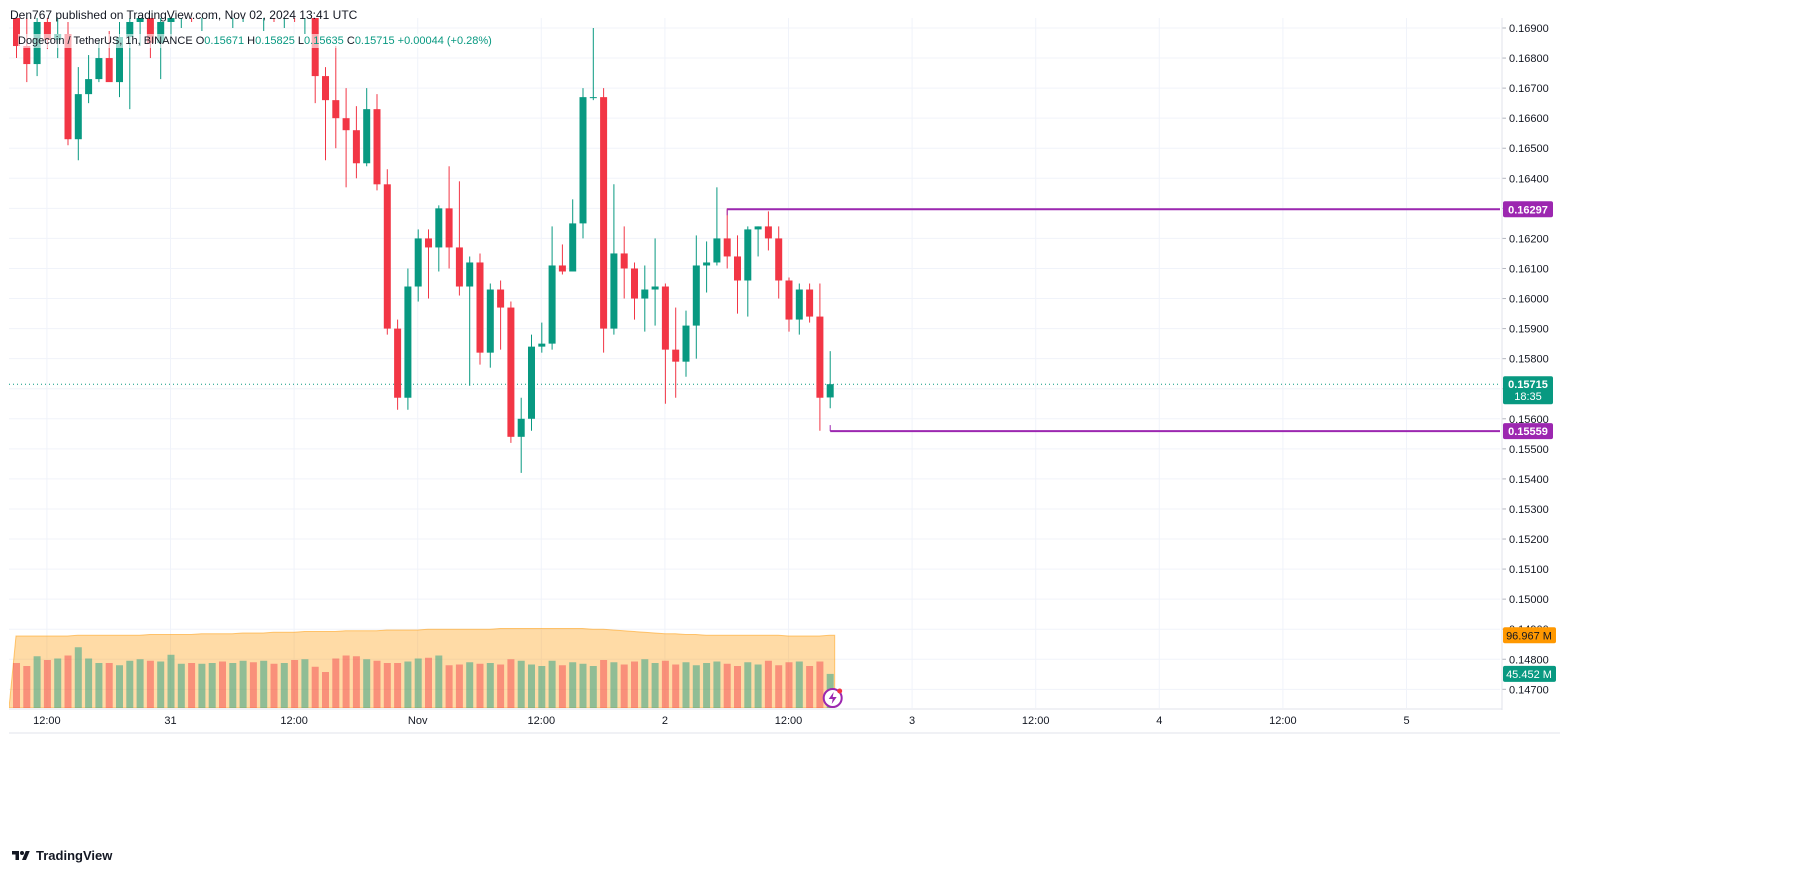  What do you see at coordinates (1529, 330) in the screenshot?
I see `y-tick-label: 0.15900` at bounding box center [1529, 330].